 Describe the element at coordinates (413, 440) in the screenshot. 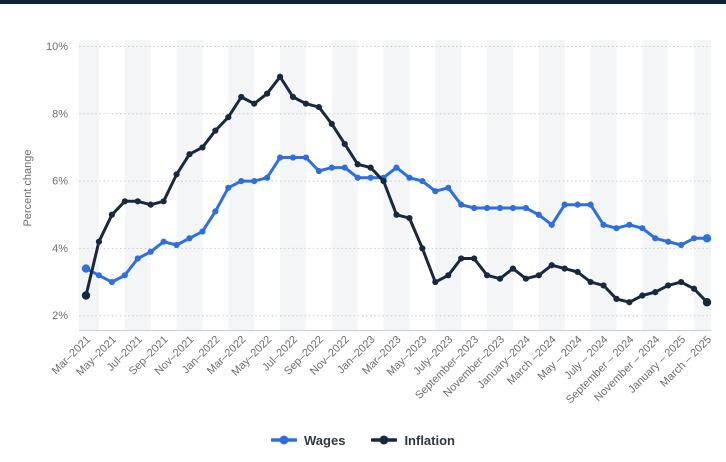

I see `legend-item-inflation: Inflation` at that location.